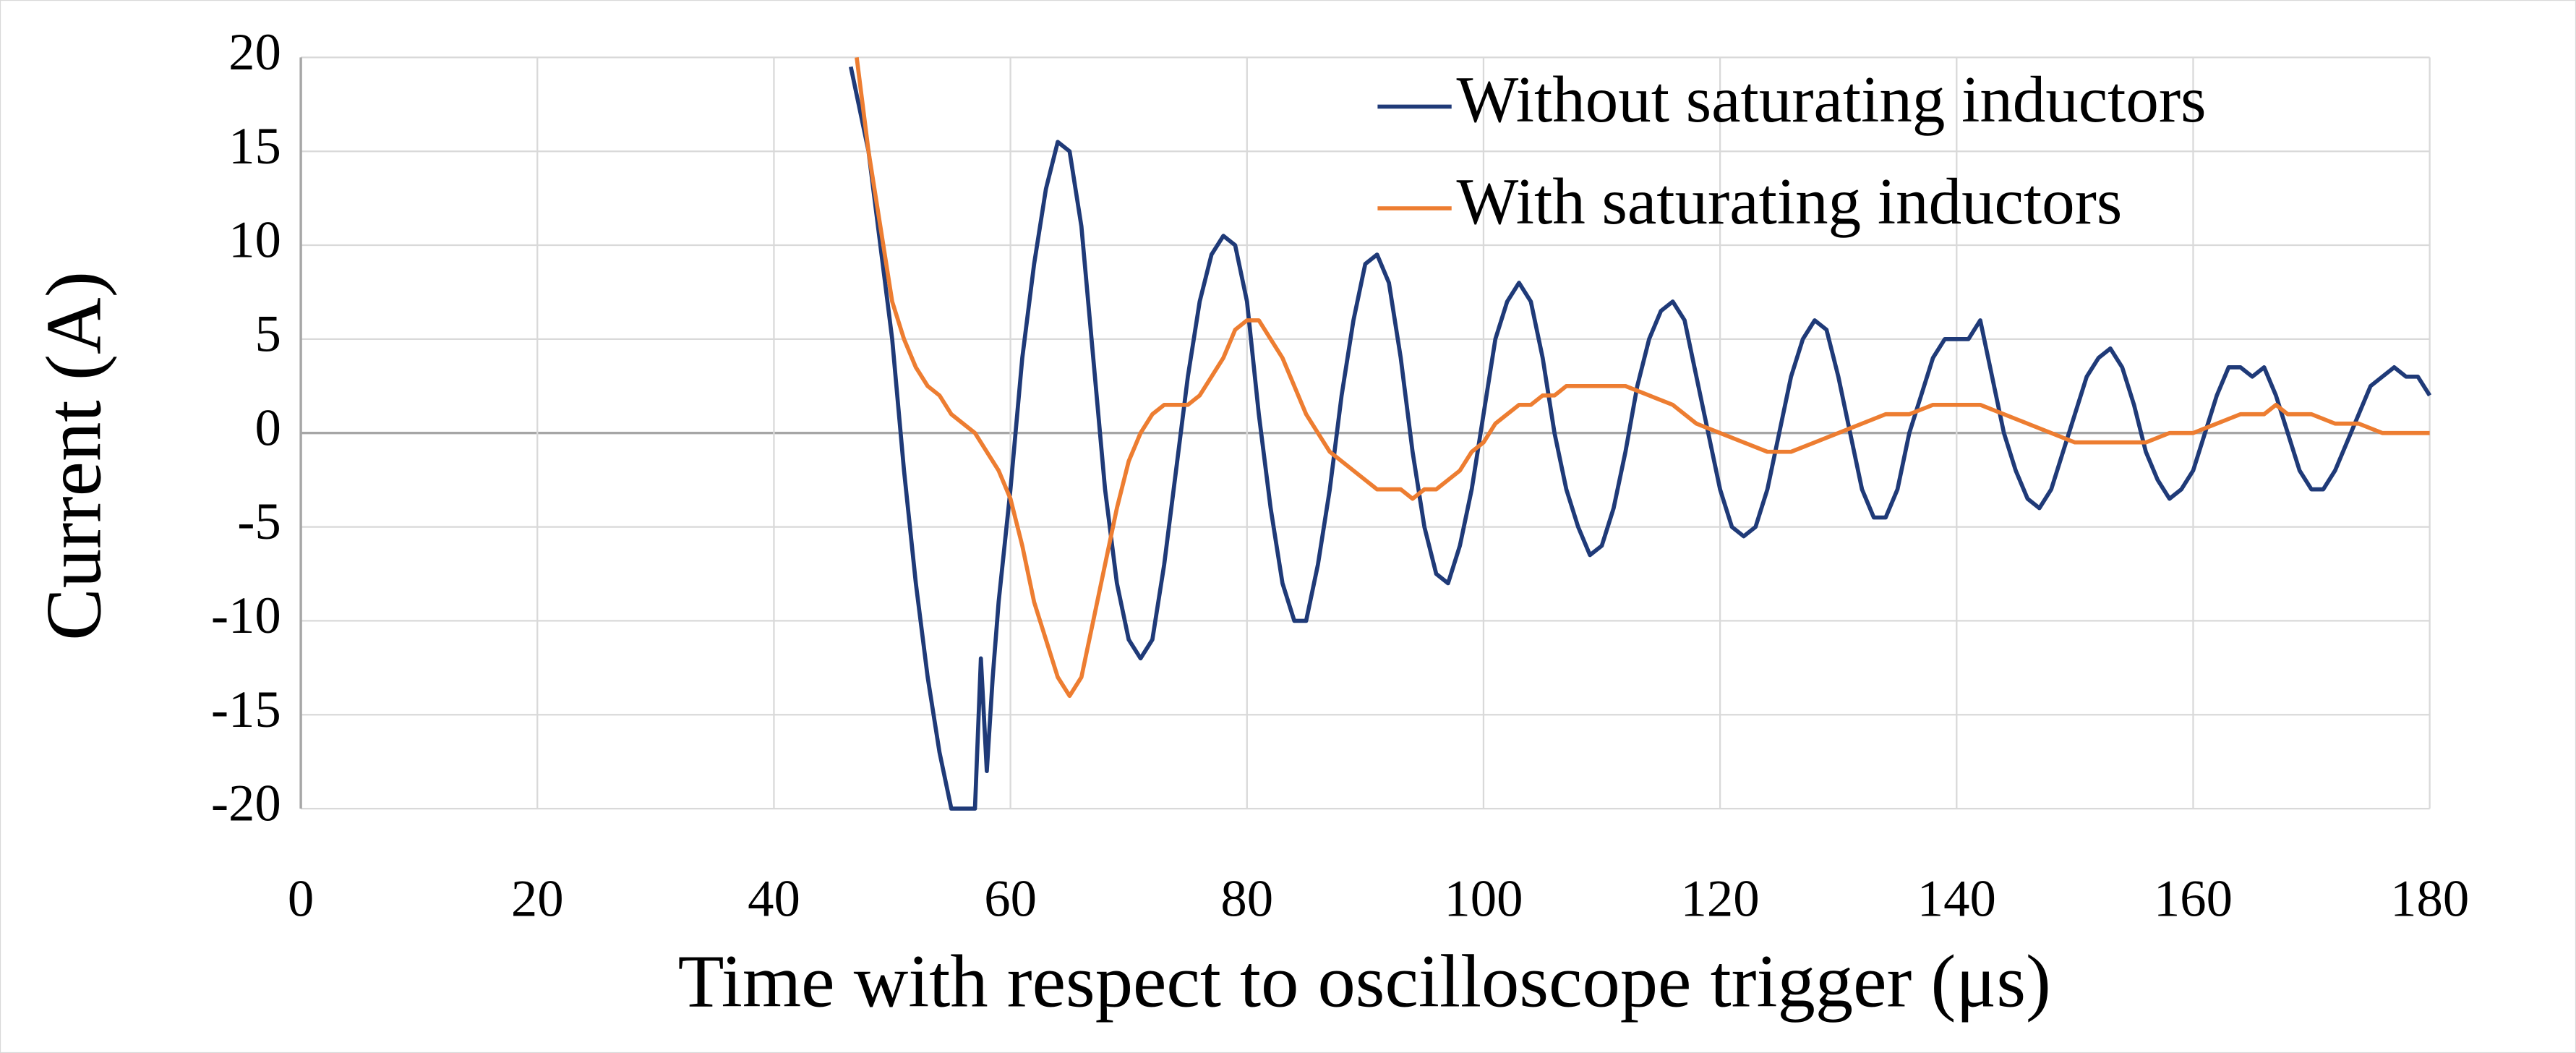 This screenshot has width=2576, height=1053. I want to click on y-tick-label: 15, so click(255, 145).